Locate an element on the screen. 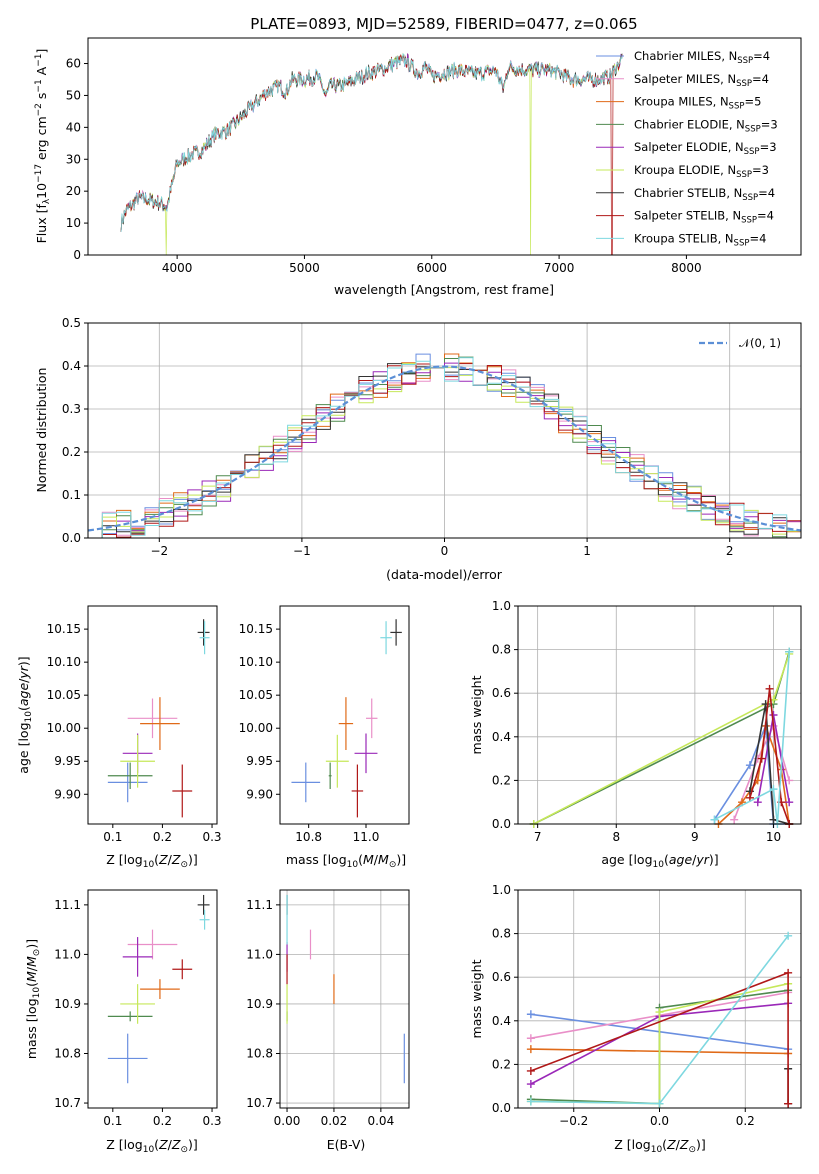 This screenshot has height=1174, width=819. weight-vs-age-ylabel: mass weight is located at coordinates (476, 714).